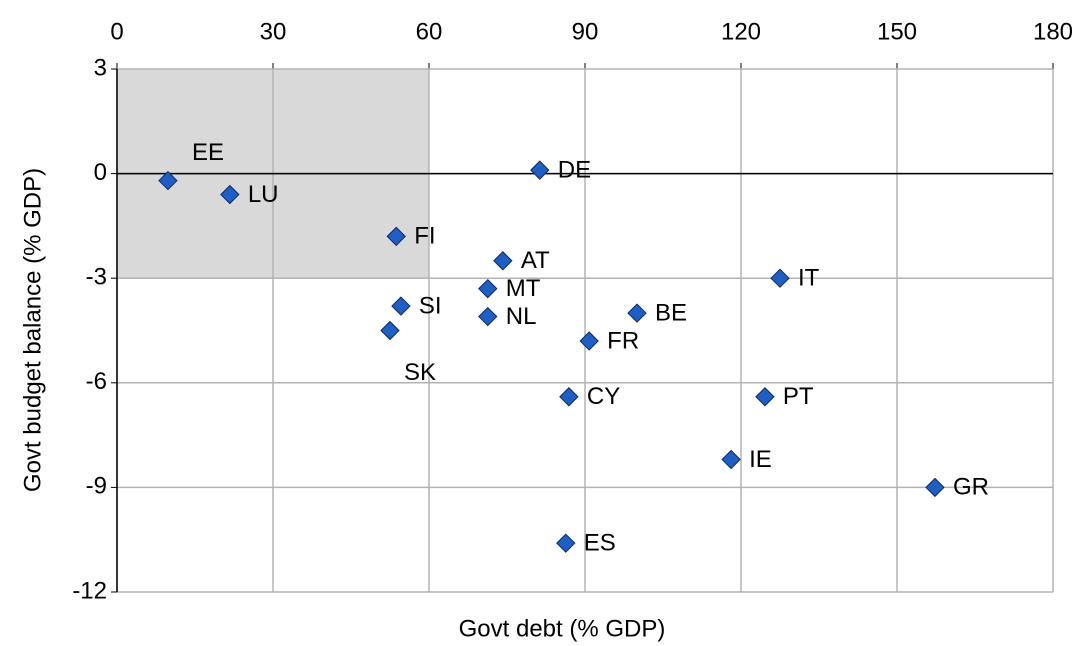 This screenshot has width=1084, height=646. I want to click on x-tick-label: 60, so click(429, 31).